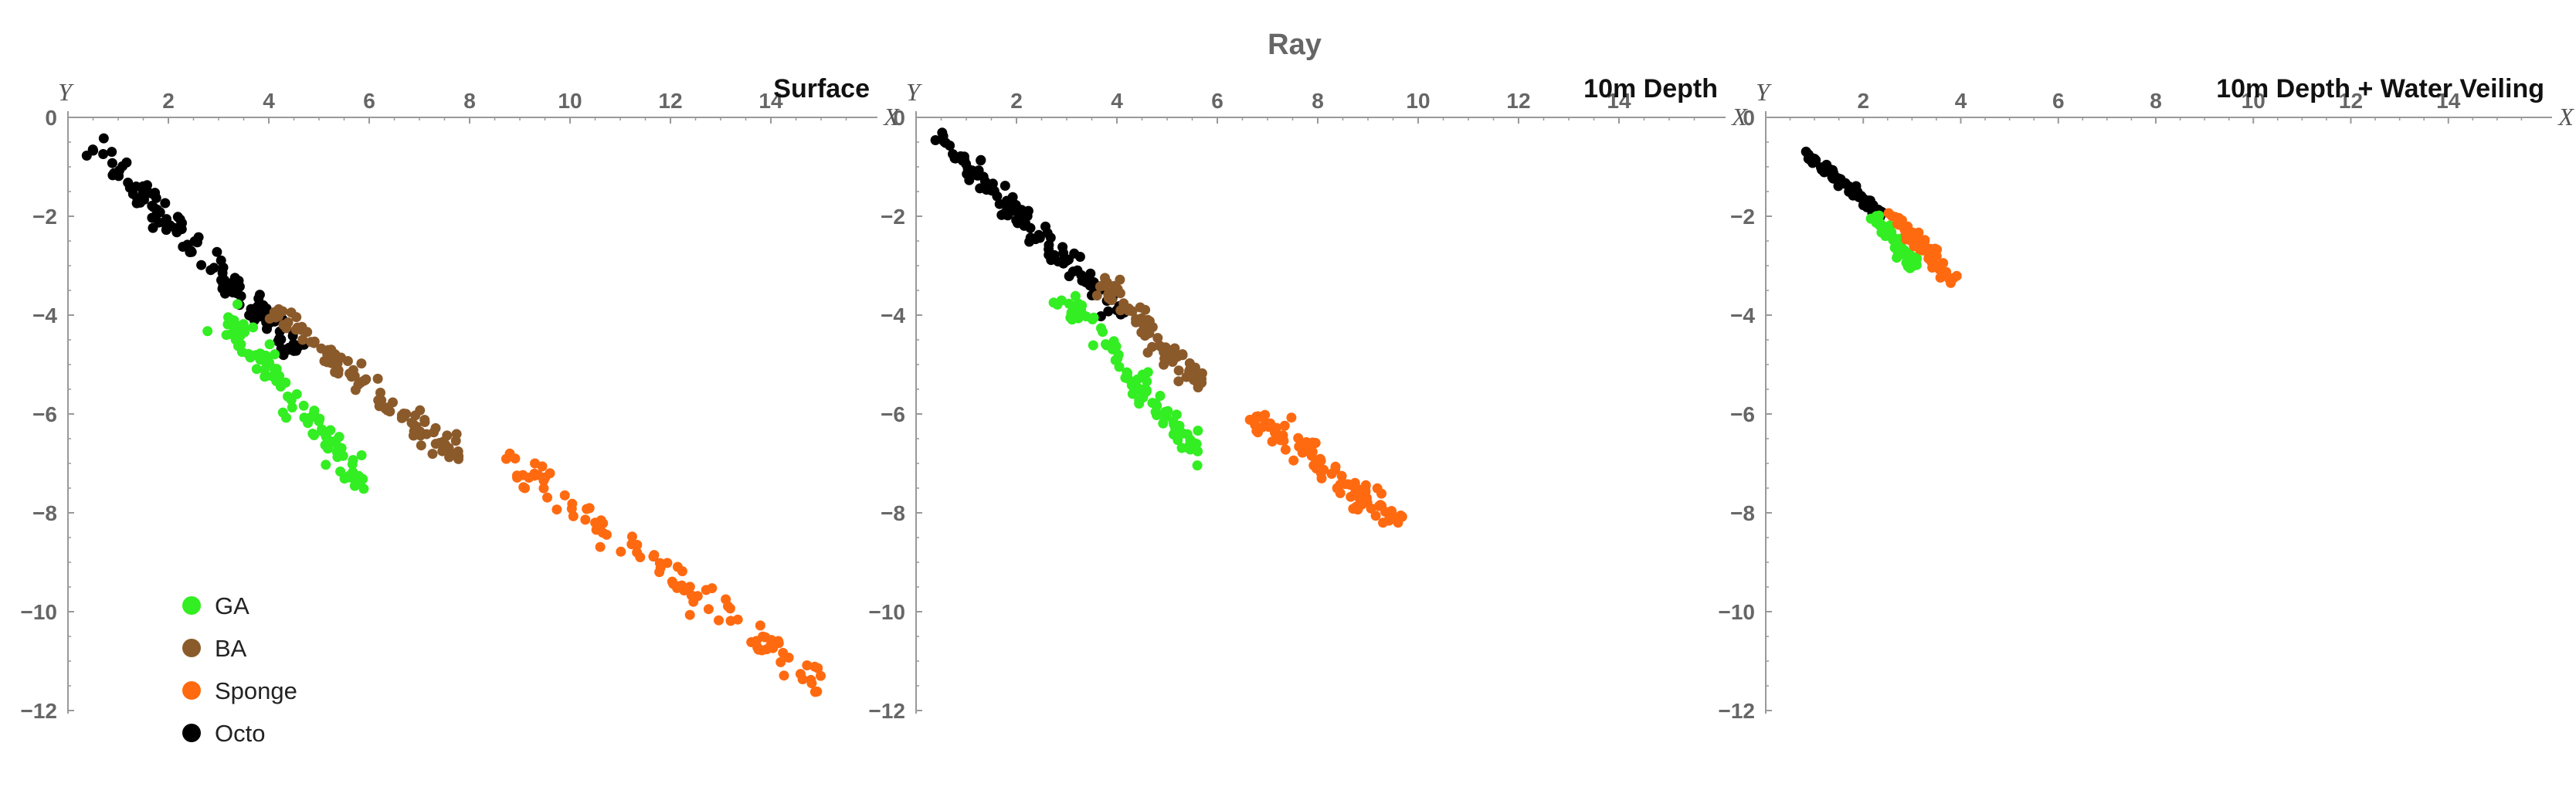  What do you see at coordinates (2351, 101) in the screenshot?
I see `x-tick-label: 12` at bounding box center [2351, 101].